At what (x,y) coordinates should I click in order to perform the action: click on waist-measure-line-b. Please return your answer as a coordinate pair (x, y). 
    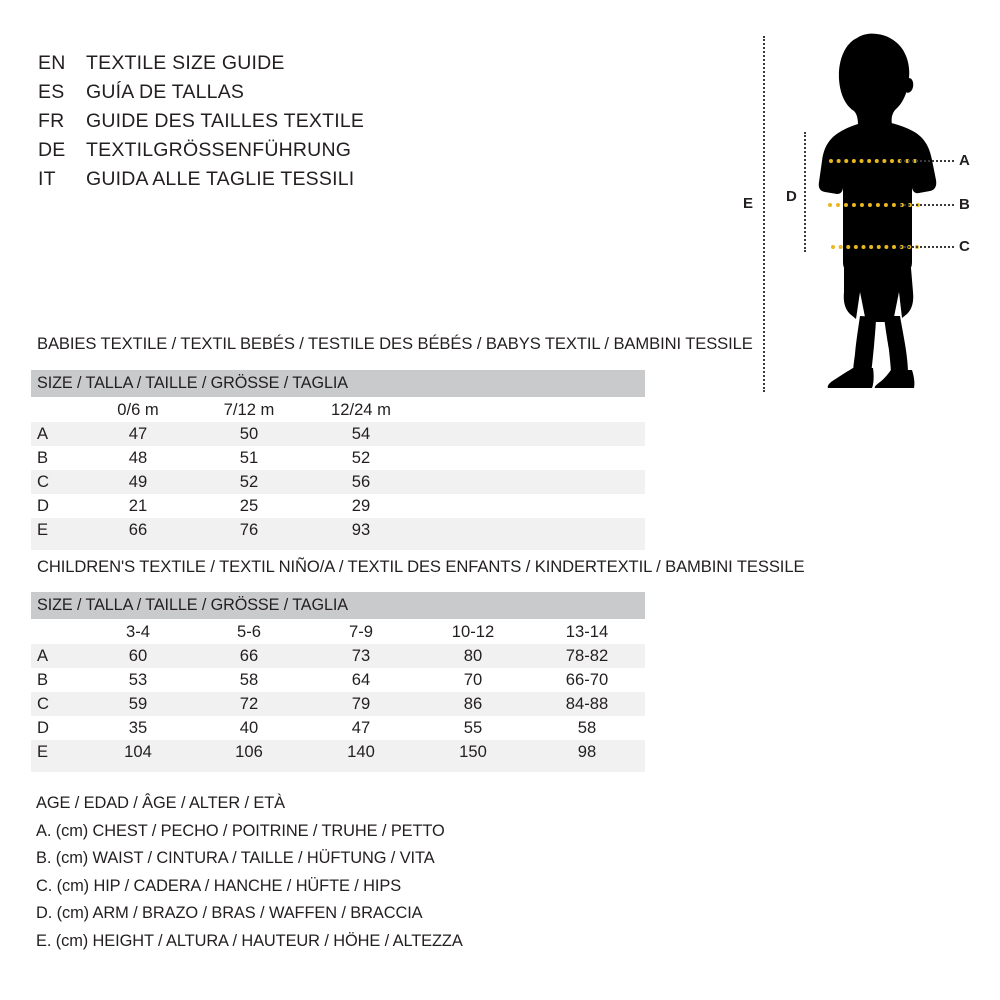
    Looking at the image, I should click on (874, 205).